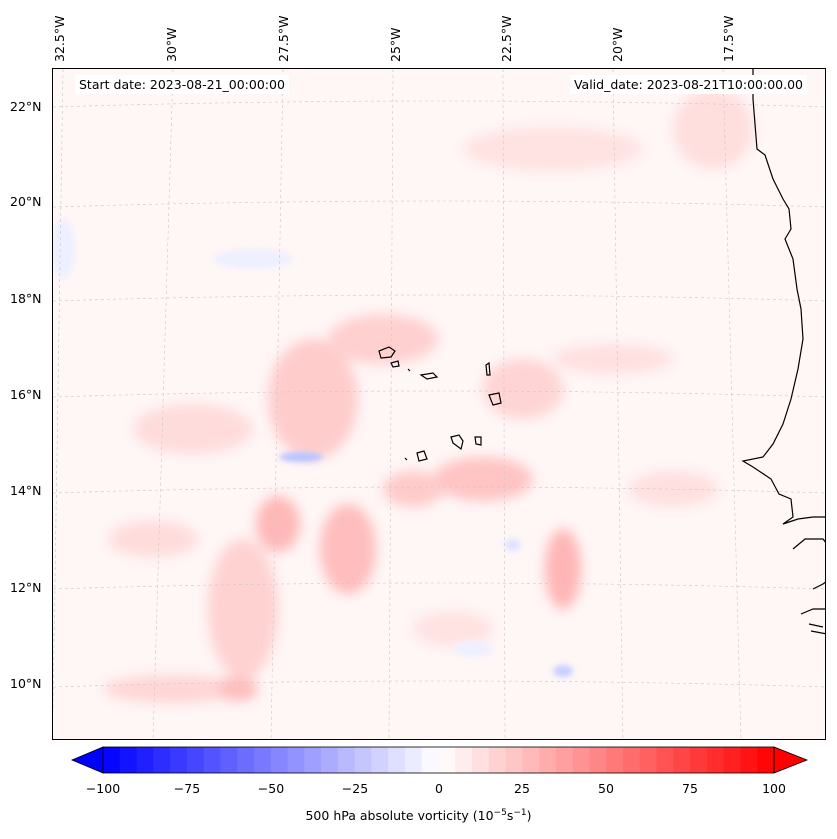 This screenshot has height=839, width=837. Describe the element at coordinates (26, 201) in the screenshot. I see `lat-label-20n: 20°N` at that location.